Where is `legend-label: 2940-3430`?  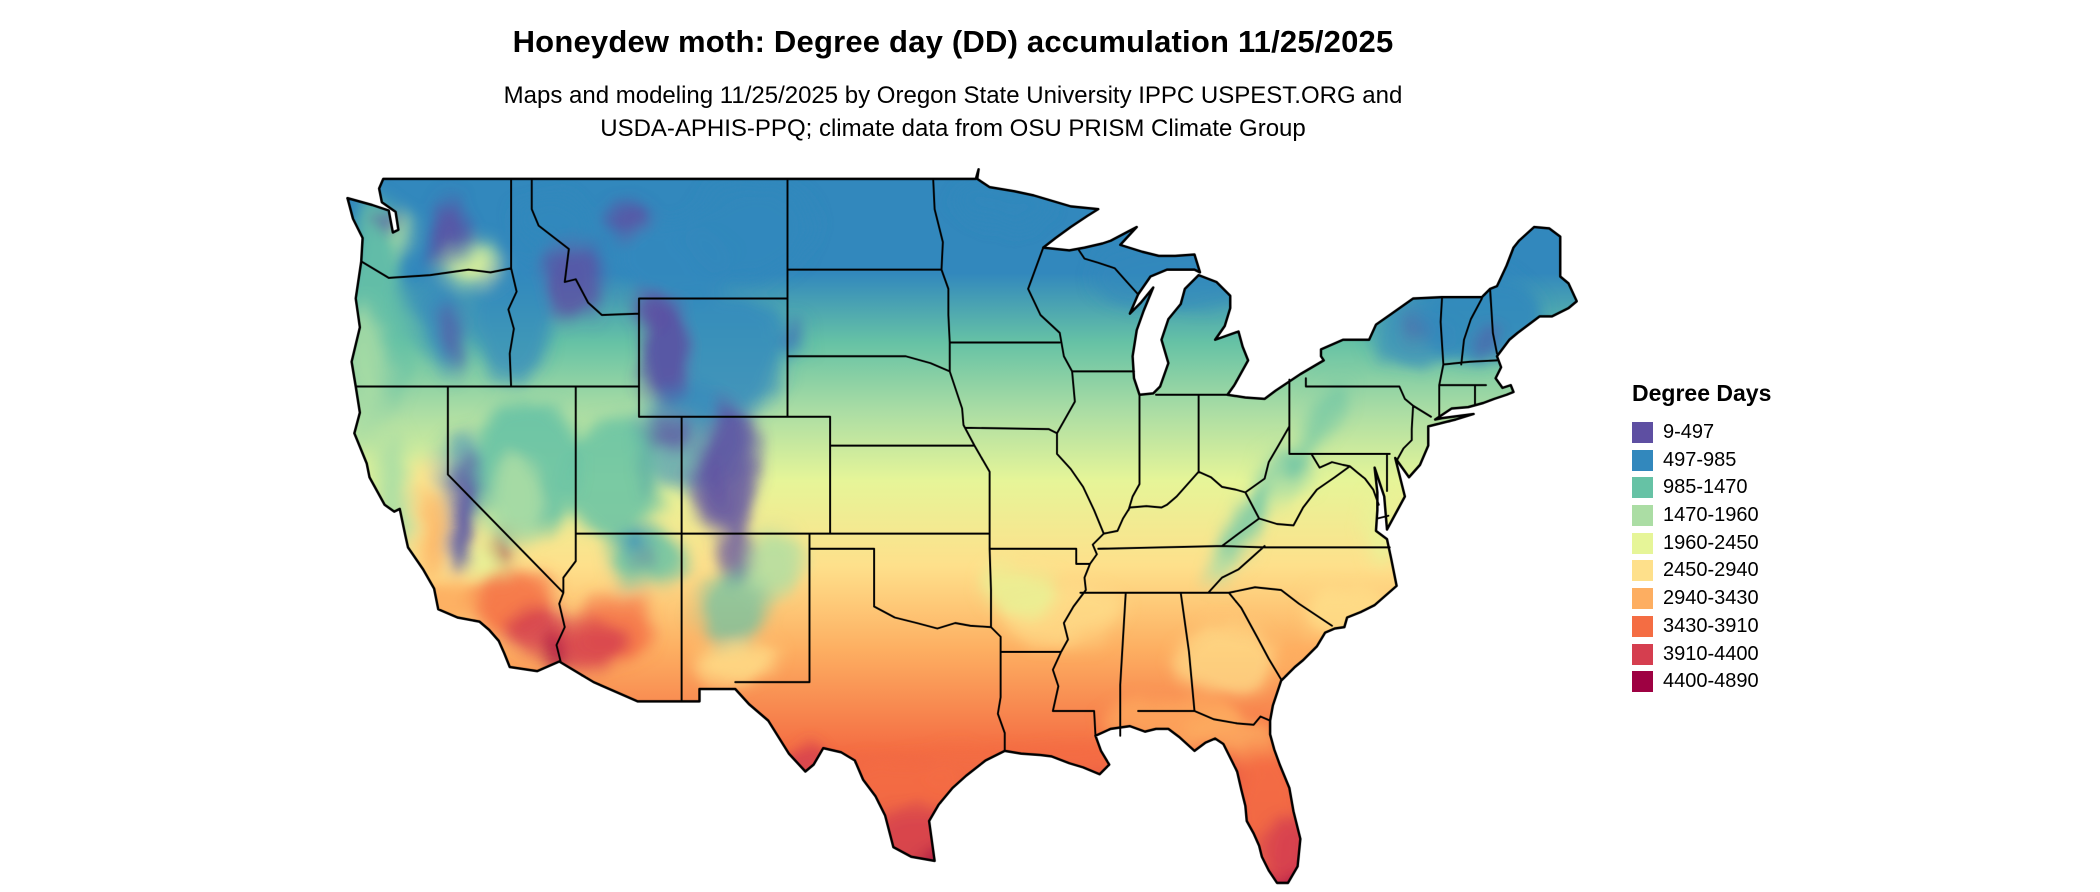 legend-label: 2940-3430 is located at coordinates (1711, 598).